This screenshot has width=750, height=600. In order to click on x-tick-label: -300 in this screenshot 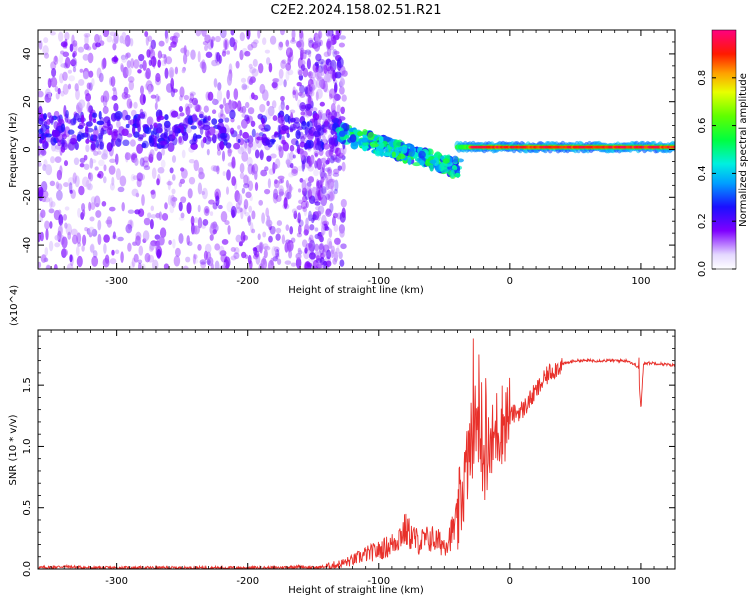, I will do `click(116, 281)`.